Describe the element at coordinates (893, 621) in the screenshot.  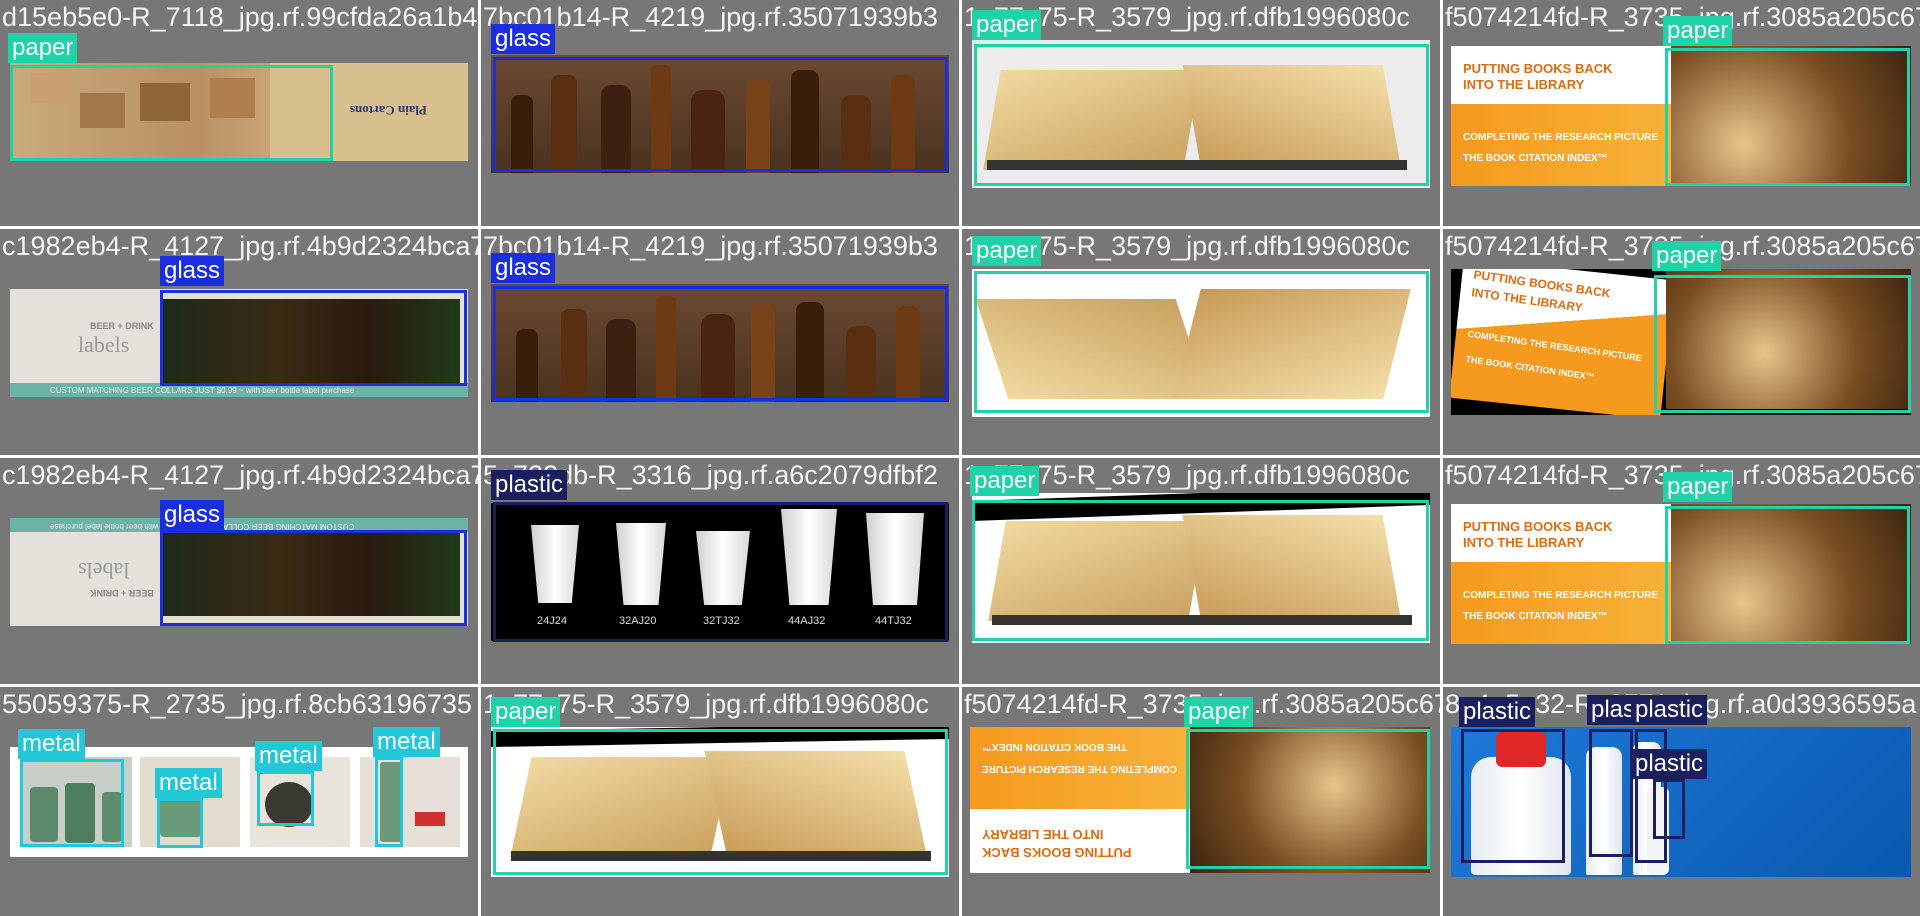
I see `cup-code: 44TJ32` at that location.